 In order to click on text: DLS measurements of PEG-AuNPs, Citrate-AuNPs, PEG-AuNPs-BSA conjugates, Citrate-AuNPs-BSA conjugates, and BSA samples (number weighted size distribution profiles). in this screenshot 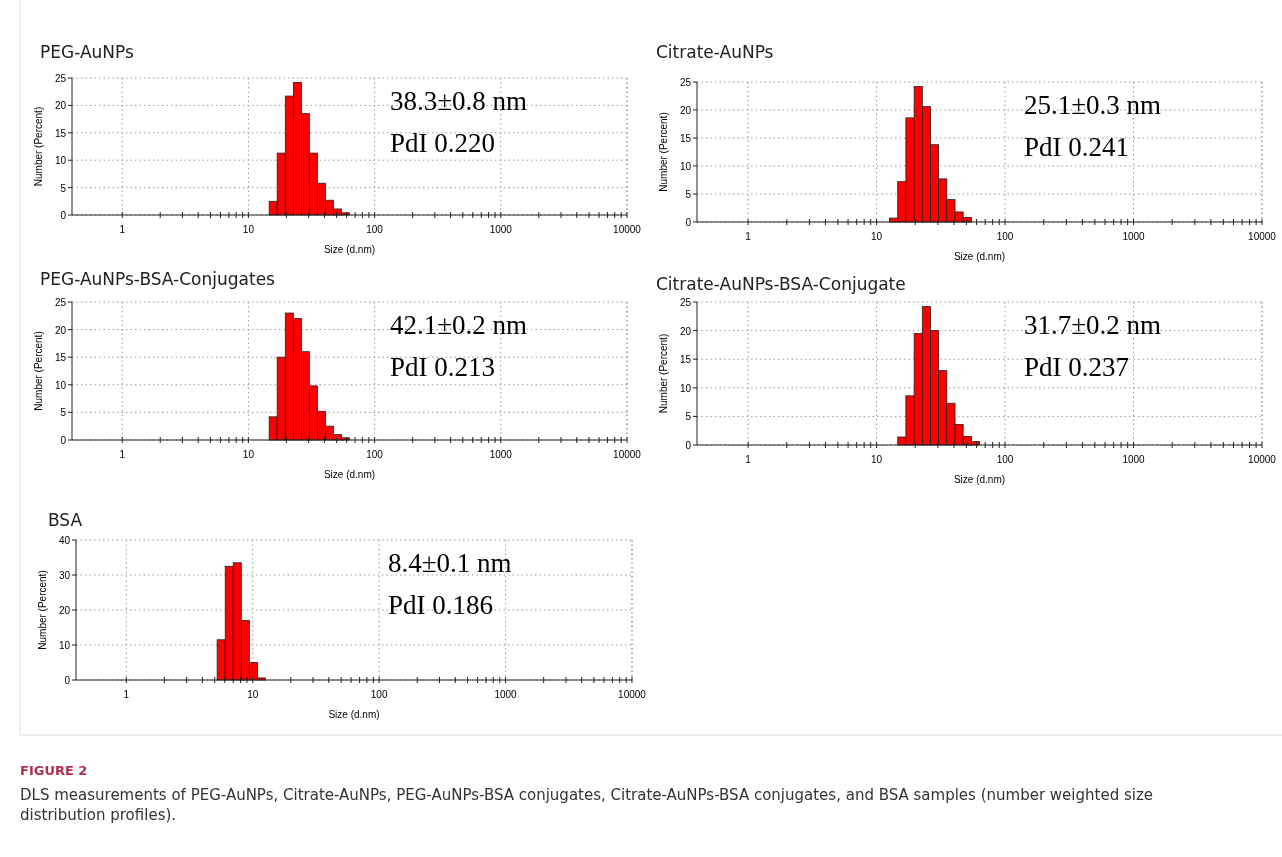, I will do `click(587, 805)`.